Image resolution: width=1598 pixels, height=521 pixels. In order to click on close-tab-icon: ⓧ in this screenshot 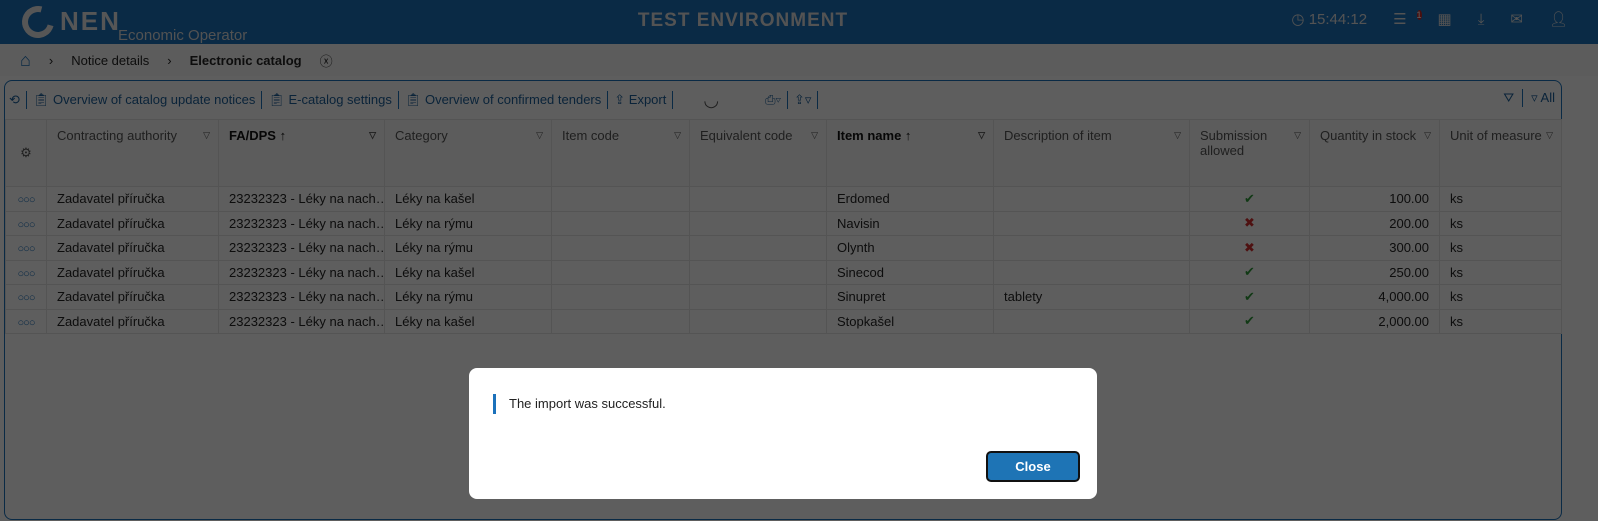, I will do `click(326, 61)`.